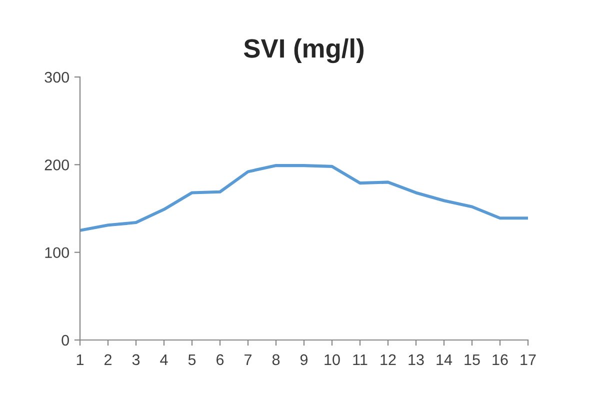 Image resolution: width=594 pixels, height=408 pixels. What do you see at coordinates (65, 340) in the screenshot?
I see `y-tick-label: 0` at bounding box center [65, 340].